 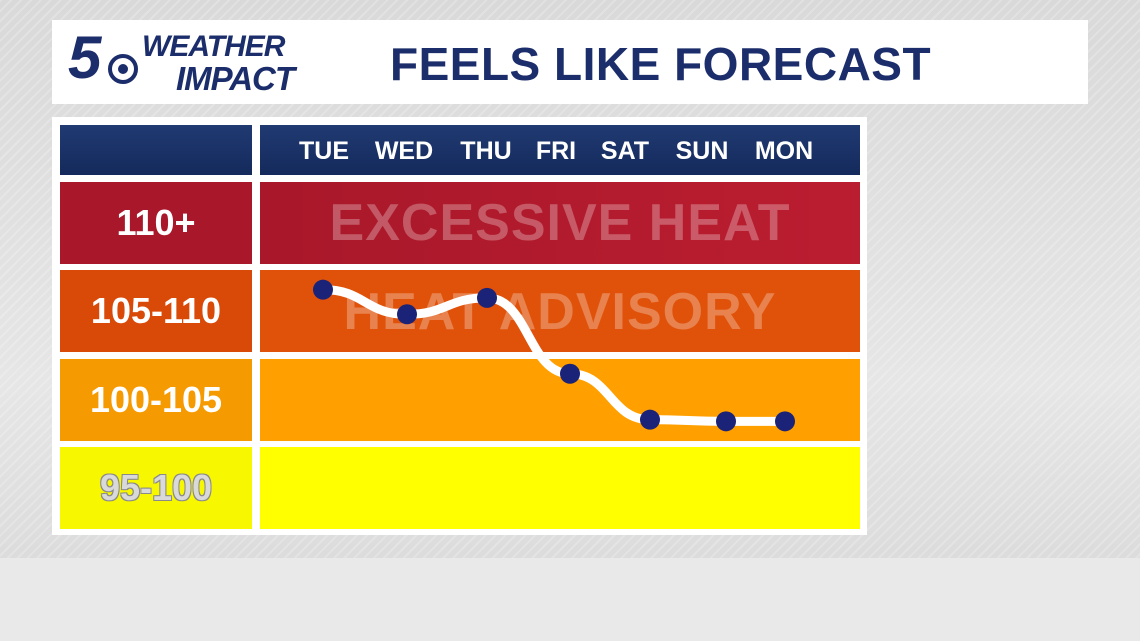 What do you see at coordinates (407, 314) in the screenshot?
I see `data-point-wed` at bounding box center [407, 314].